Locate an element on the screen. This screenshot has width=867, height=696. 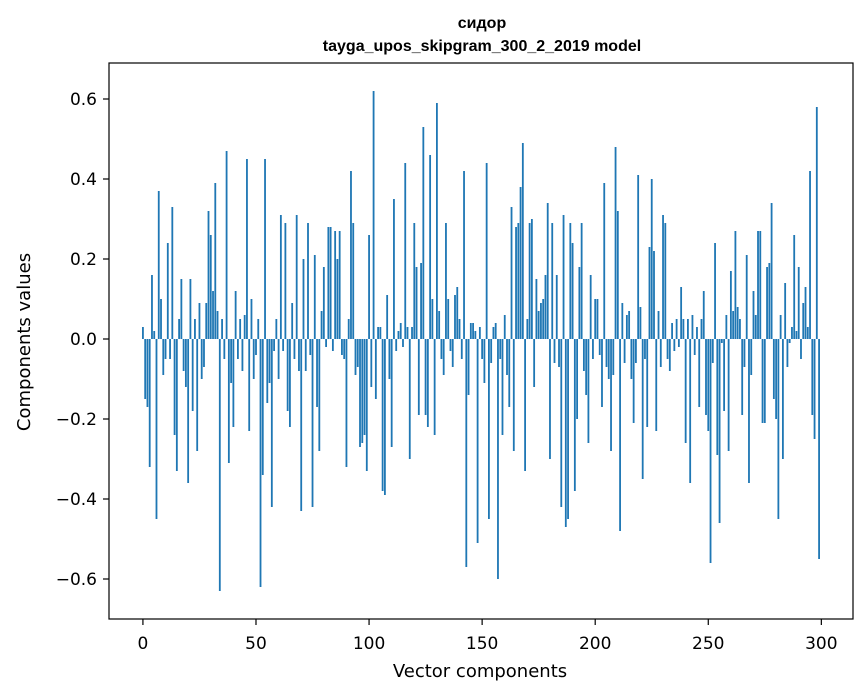
y-tick-label: 0.0 is located at coordinates (83, 340).